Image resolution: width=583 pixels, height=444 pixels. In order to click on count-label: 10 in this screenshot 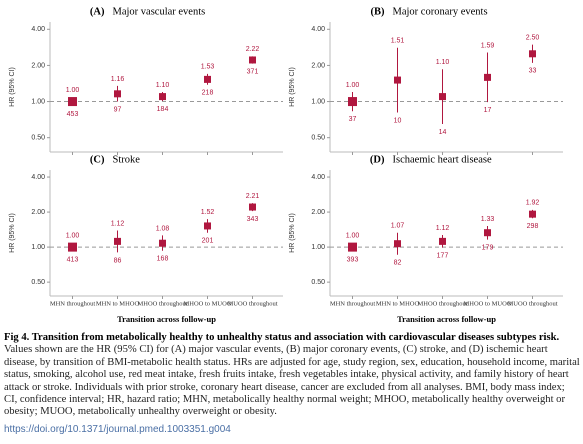, I will do `click(398, 120)`.